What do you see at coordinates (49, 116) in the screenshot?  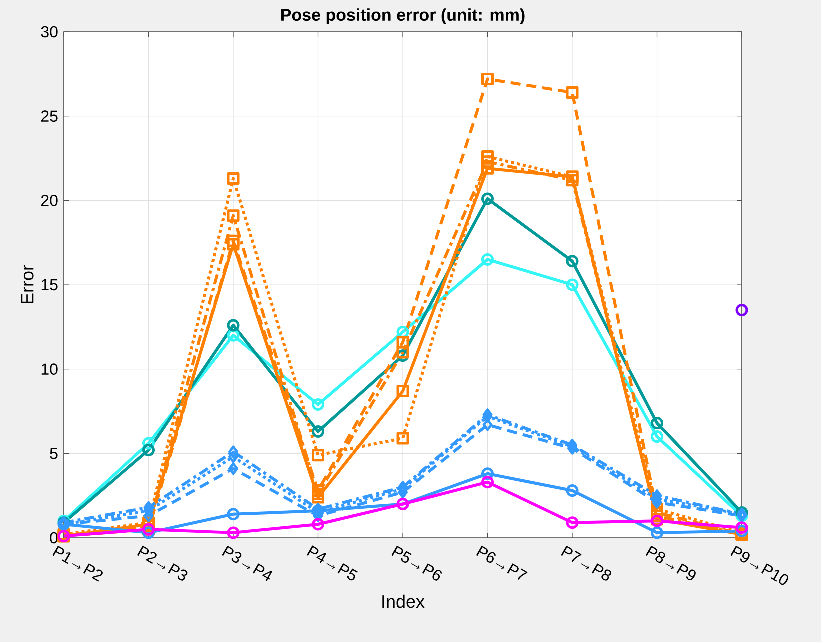 I see `y-tick-label: 25` at bounding box center [49, 116].